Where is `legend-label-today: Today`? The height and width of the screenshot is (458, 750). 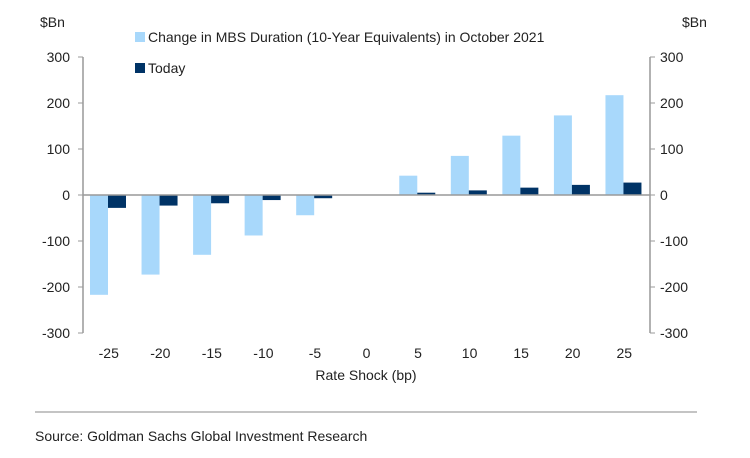 legend-label-today: Today is located at coordinates (166, 68).